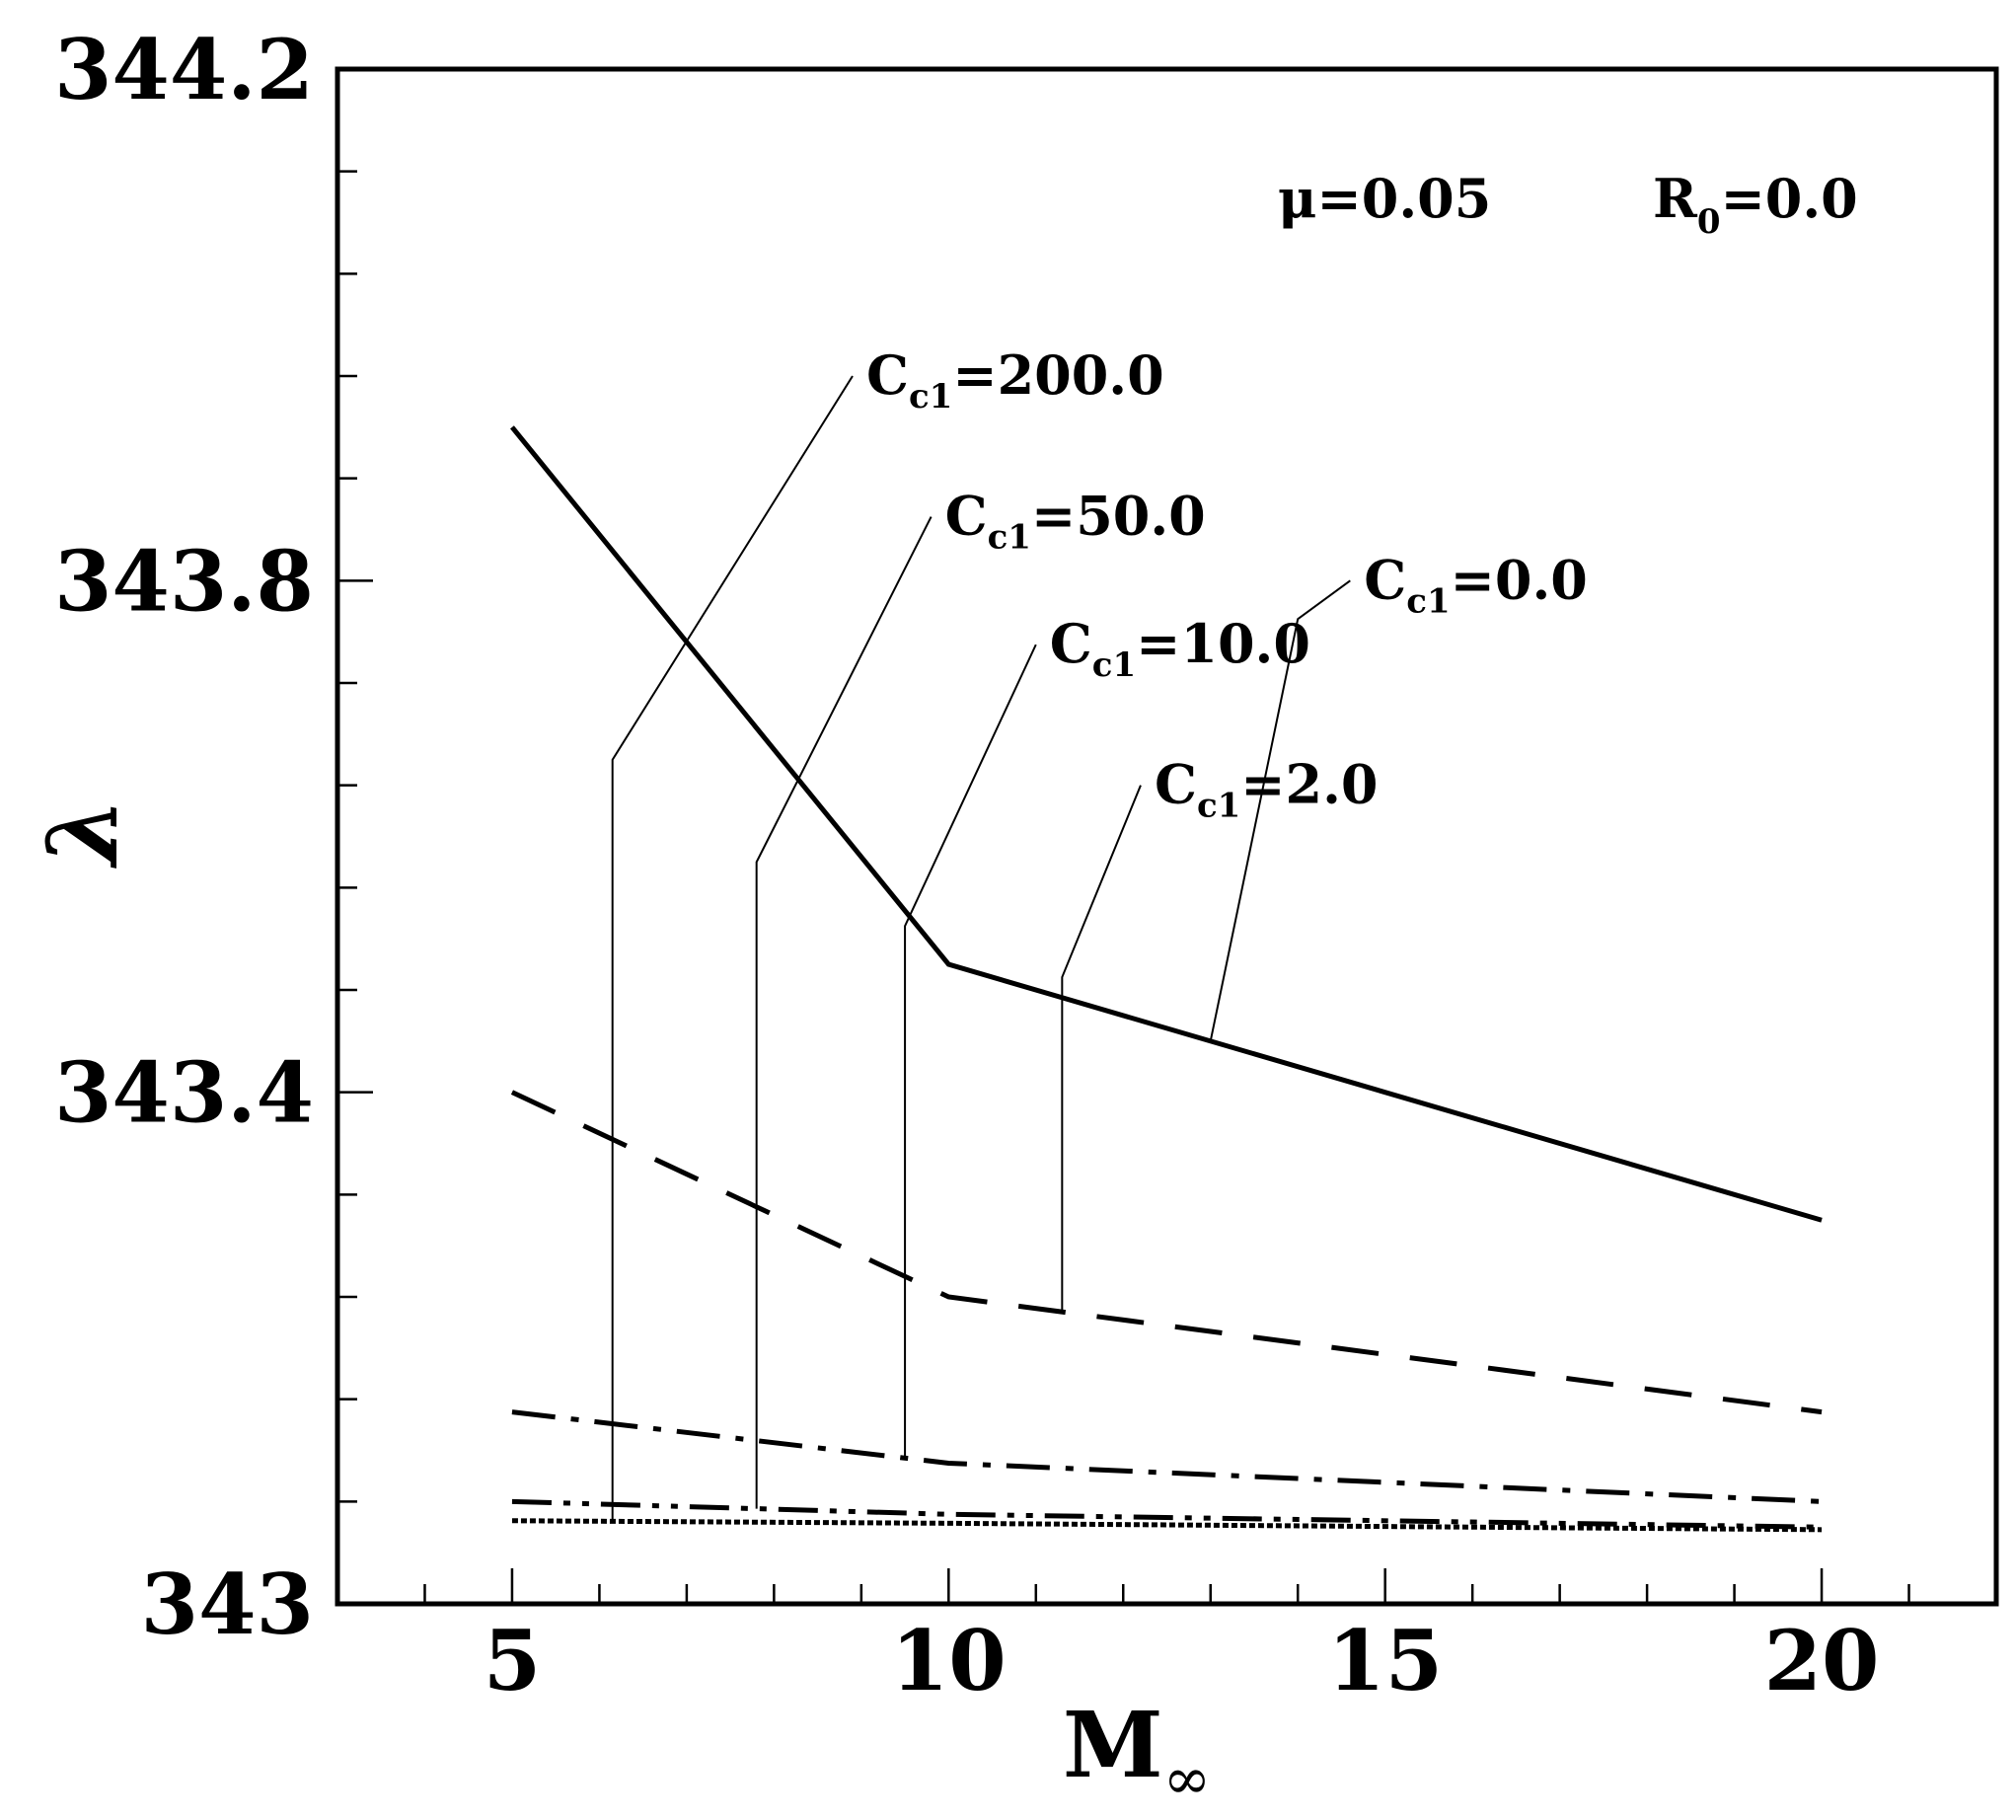 The width and height of the screenshot is (2016, 1820). What do you see at coordinates (84, 833) in the screenshot?
I see `y-axis-label: λ` at bounding box center [84, 833].